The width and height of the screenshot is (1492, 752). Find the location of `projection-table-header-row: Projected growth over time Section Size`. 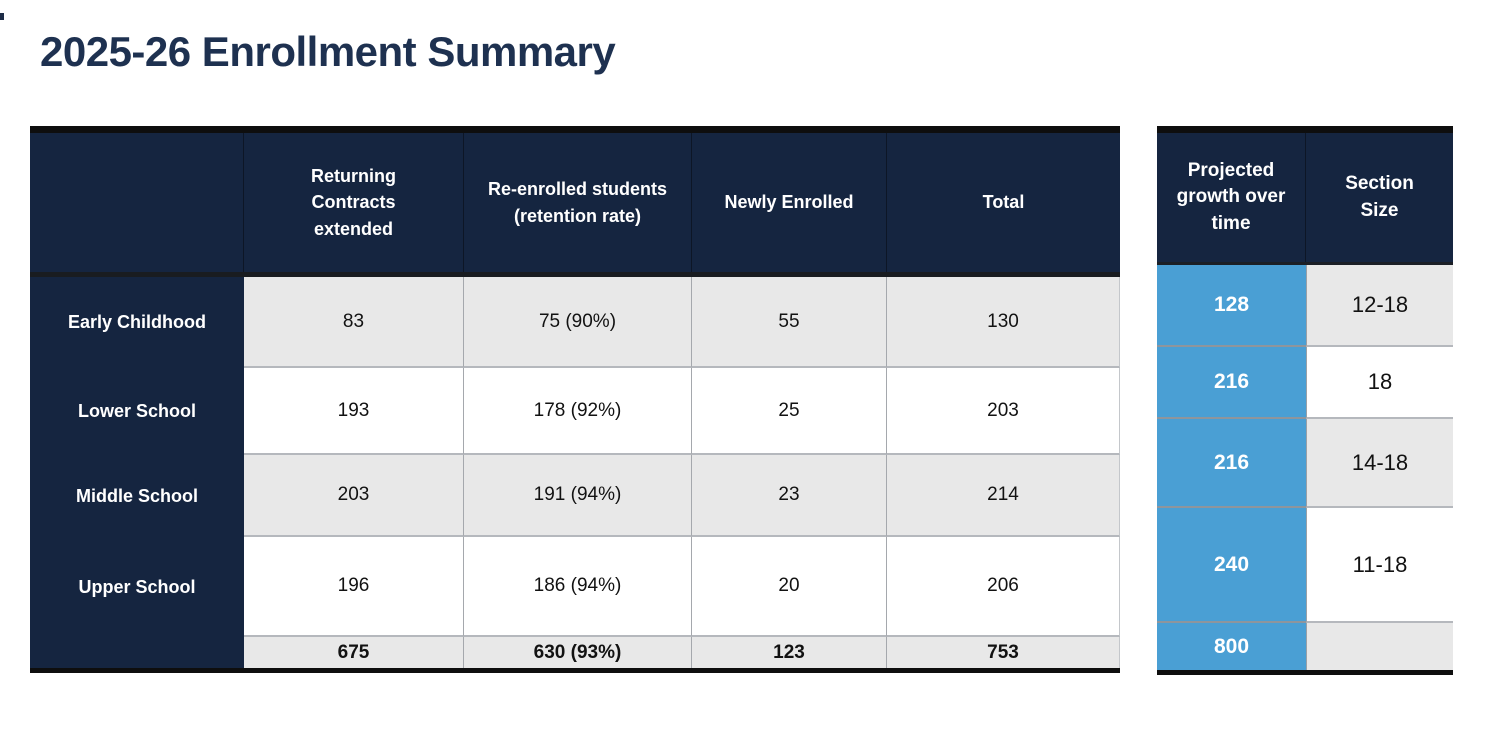

projection-table-header-row: Projected growth over time Section Size is located at coordinates (1305, 197).